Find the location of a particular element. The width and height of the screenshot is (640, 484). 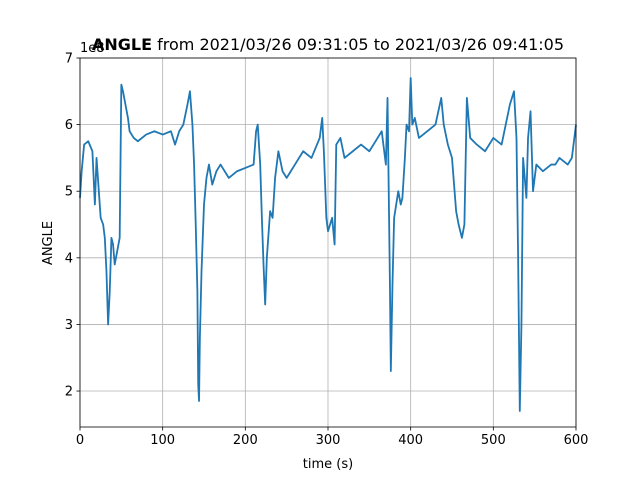

x-tick-label: 0 is located at coordinates (80, 440).